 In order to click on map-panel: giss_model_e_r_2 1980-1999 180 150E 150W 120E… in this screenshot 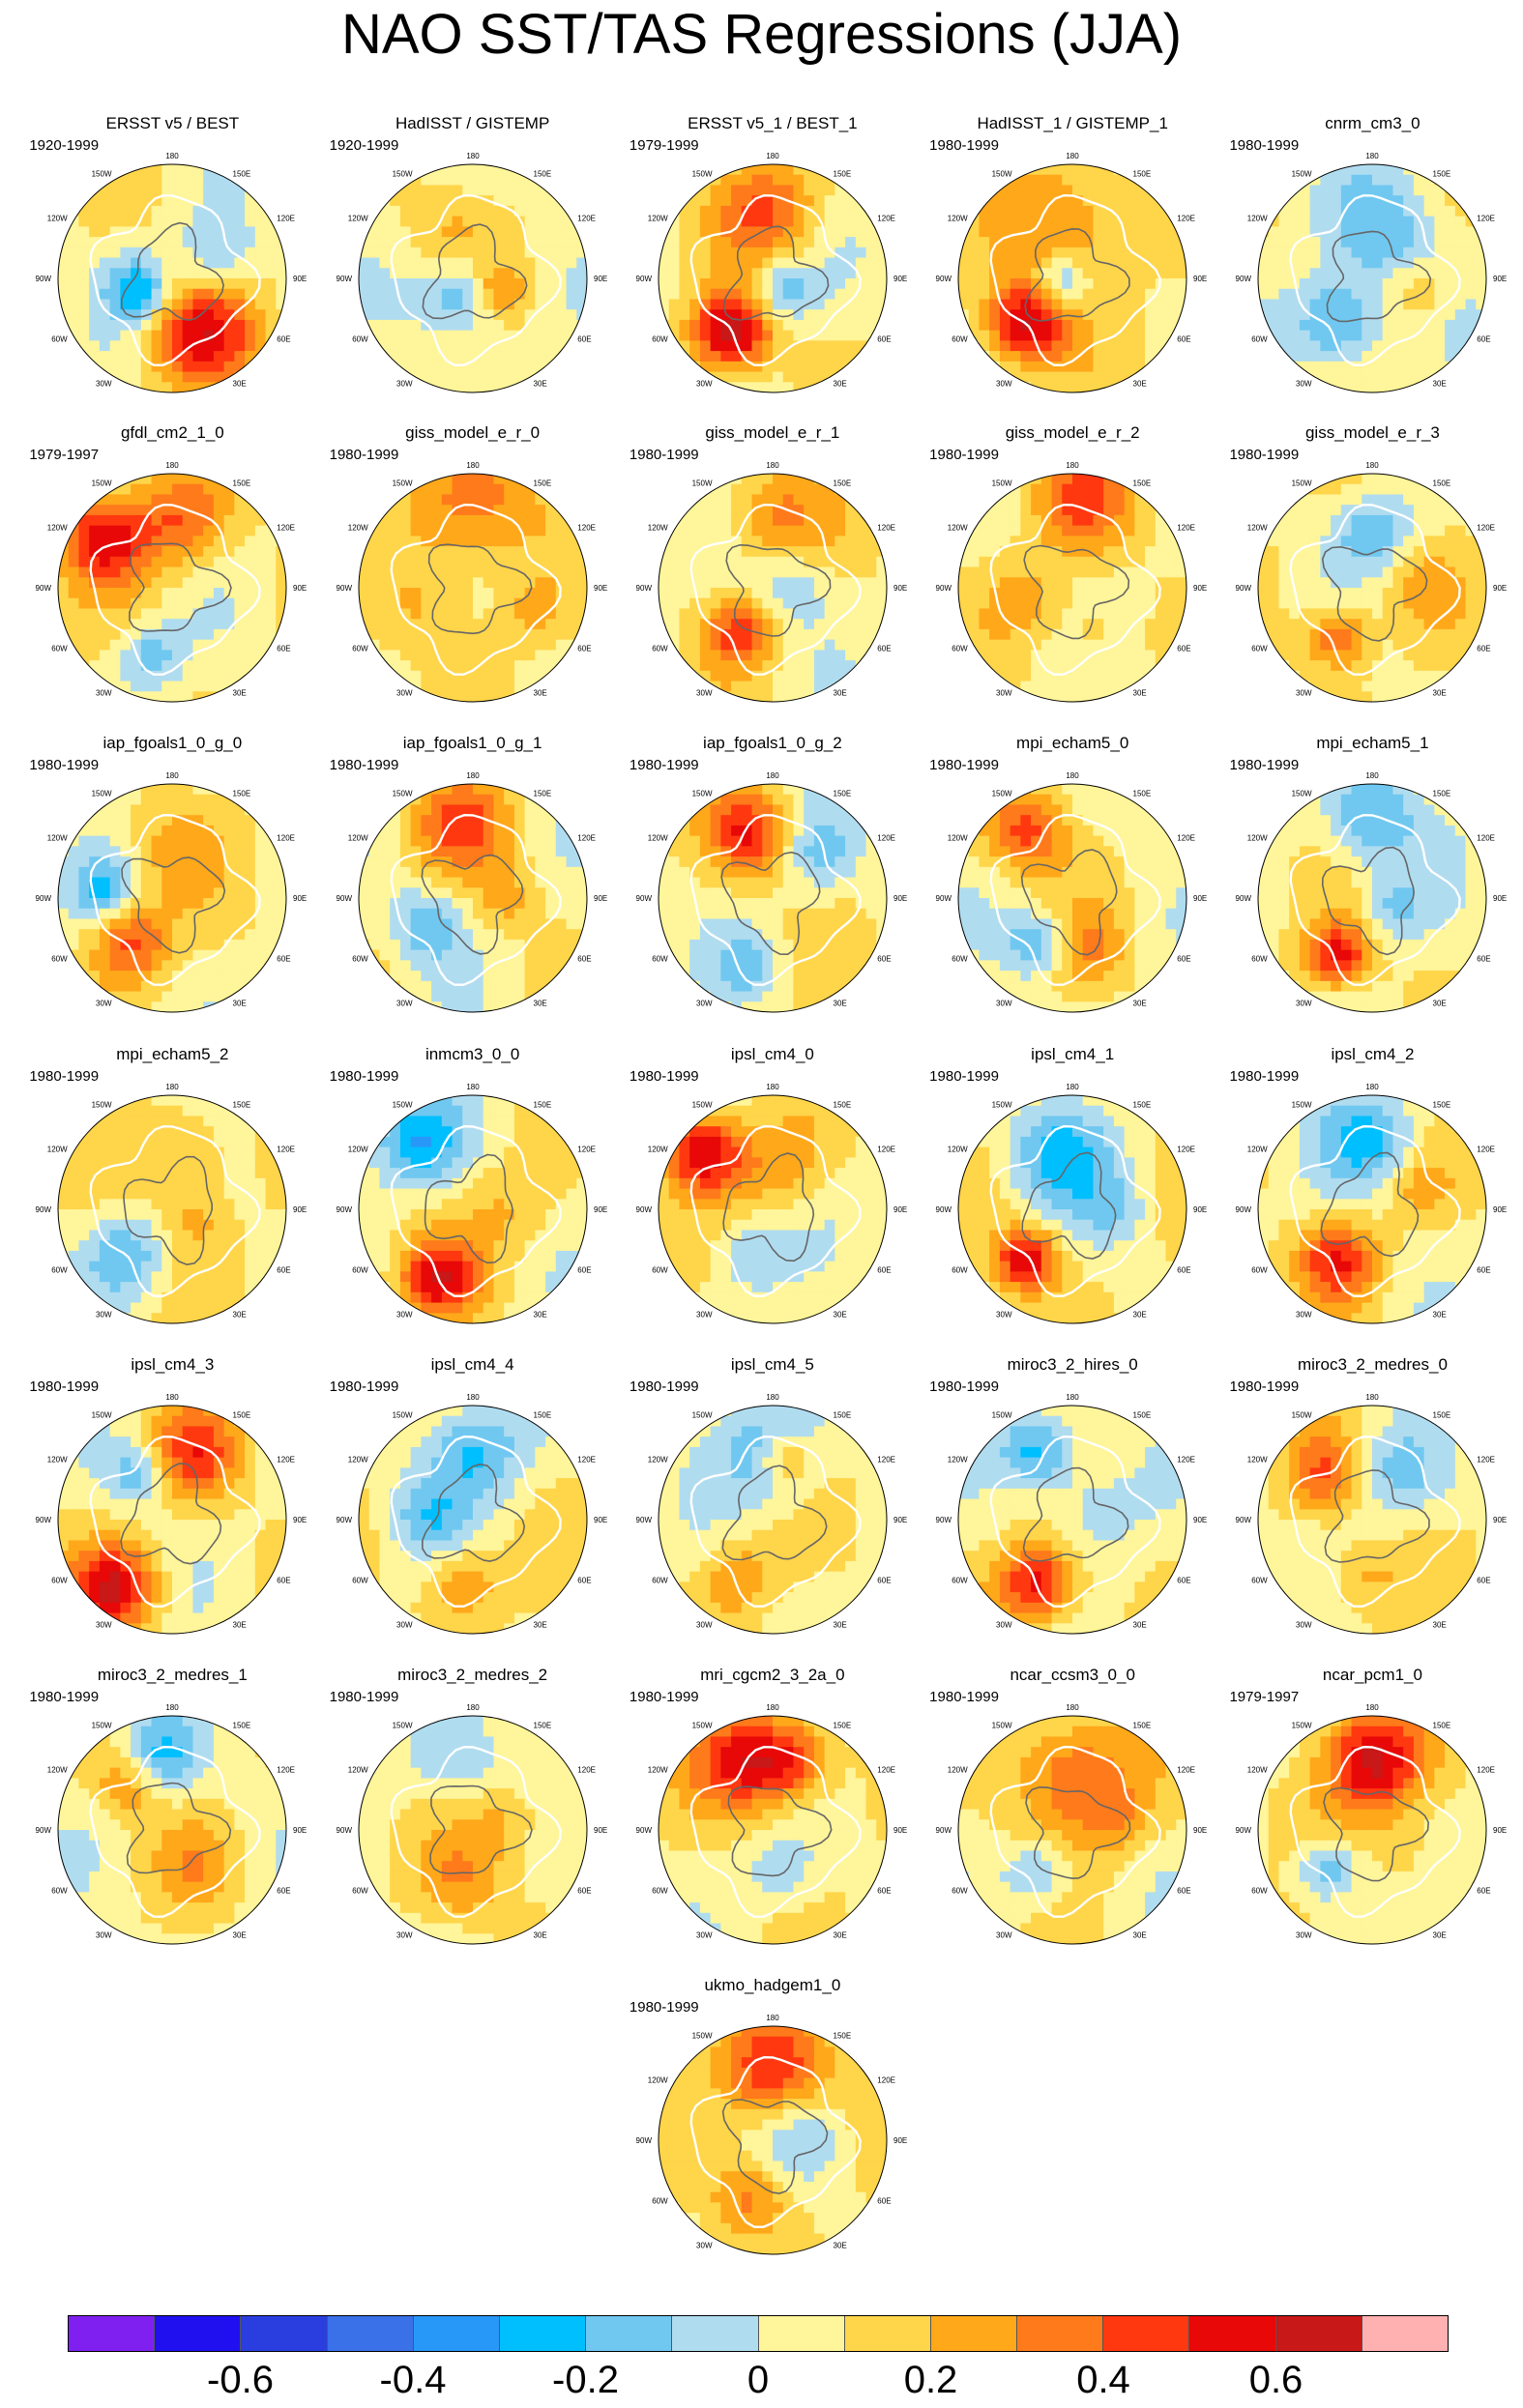, I will do `click(1072, 561)`.